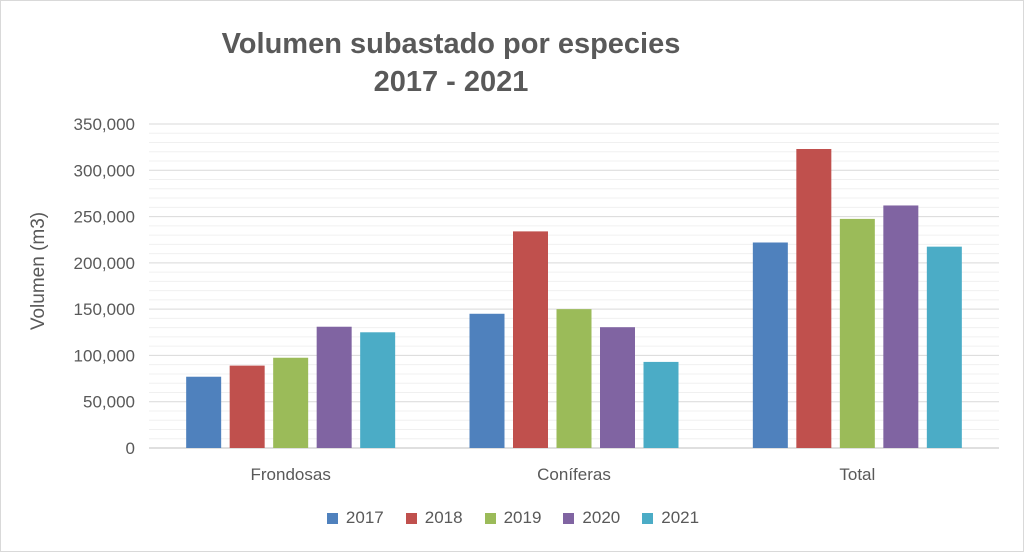 This screenshot has height=553, width=1024. Describe the element at coordinates (522, 517) in the screenshot. I see `legend-label: 2019` at that location.